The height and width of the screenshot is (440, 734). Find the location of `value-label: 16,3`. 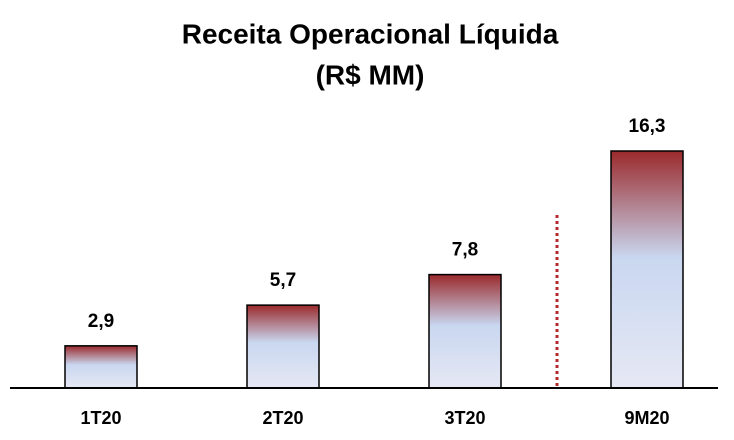

value-label: 16,3 is located at coordinates (647, 126).